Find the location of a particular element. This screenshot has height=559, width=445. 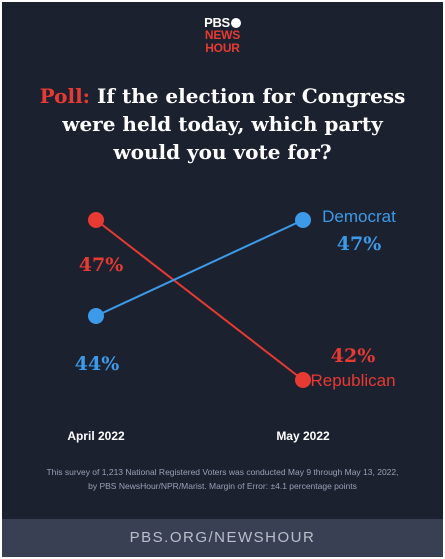

headline-line-3: would you vote for? is located at coordinates (222, 152).